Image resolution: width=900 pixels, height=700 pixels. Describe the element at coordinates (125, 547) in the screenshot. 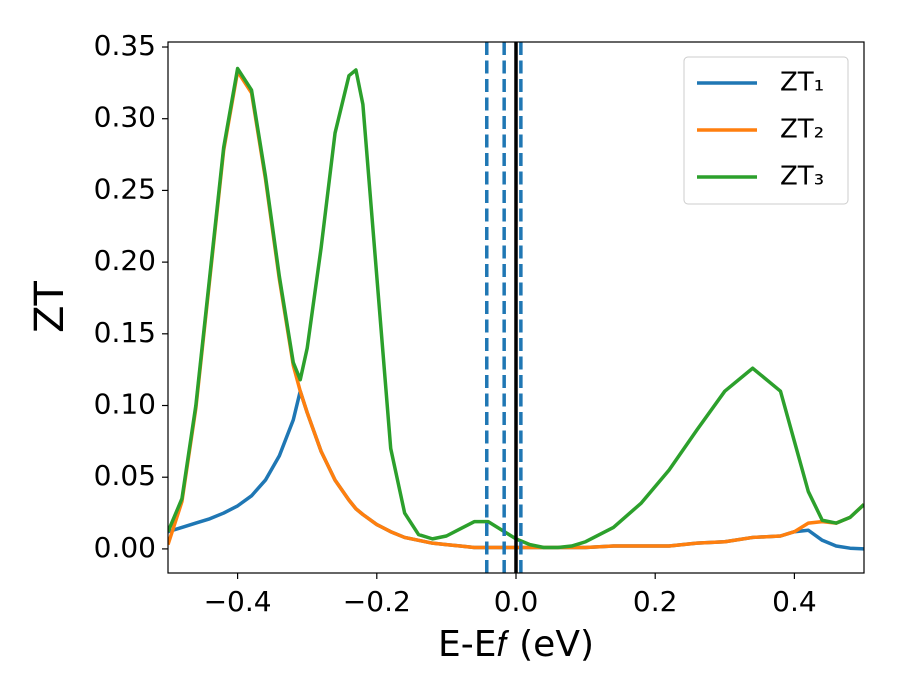

I see `y-tick-label: 0.00` at that location.